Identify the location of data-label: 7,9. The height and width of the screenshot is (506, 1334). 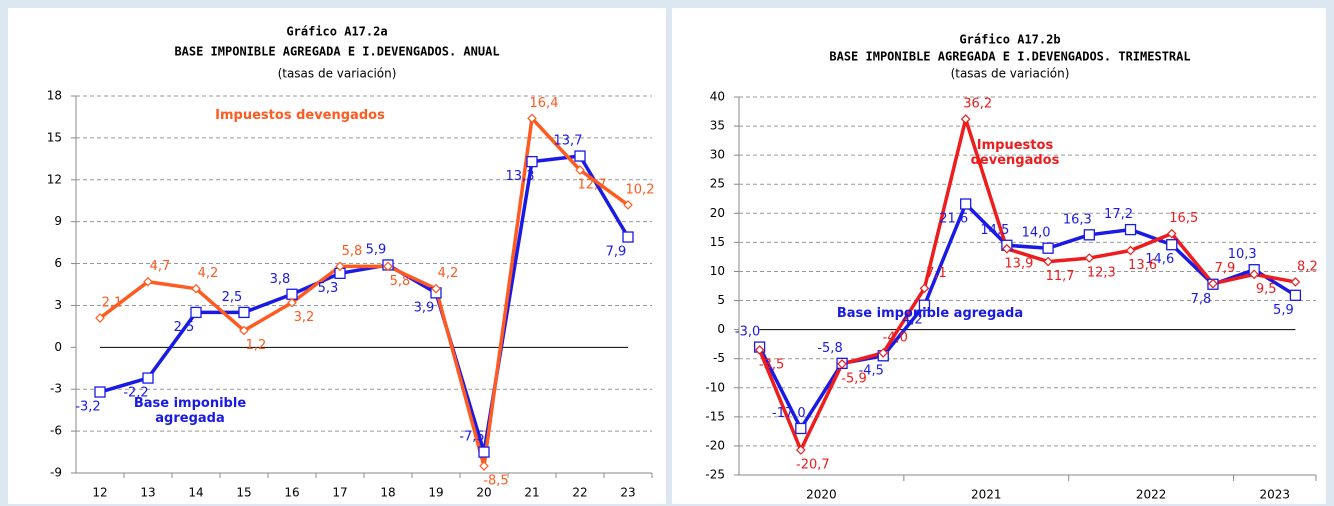
(616, 252).